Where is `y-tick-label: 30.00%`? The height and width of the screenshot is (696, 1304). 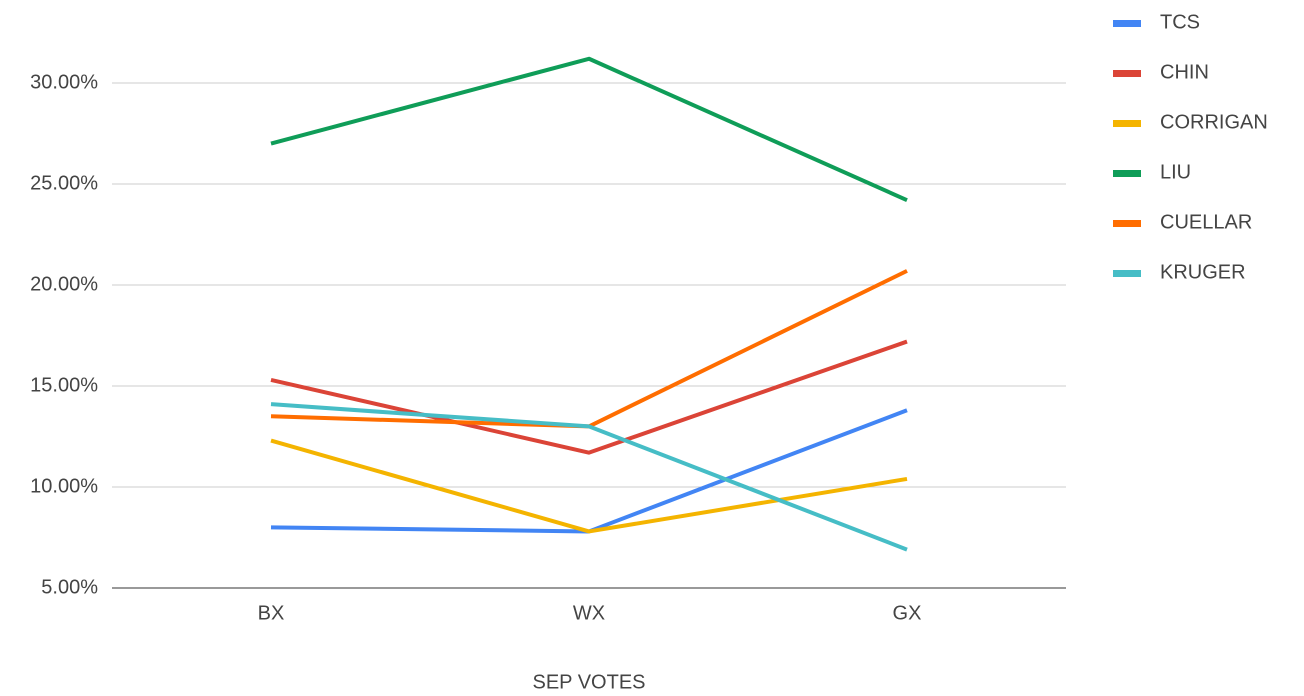 y-tick-label: 30.00% is located at coordinates (64, 82).